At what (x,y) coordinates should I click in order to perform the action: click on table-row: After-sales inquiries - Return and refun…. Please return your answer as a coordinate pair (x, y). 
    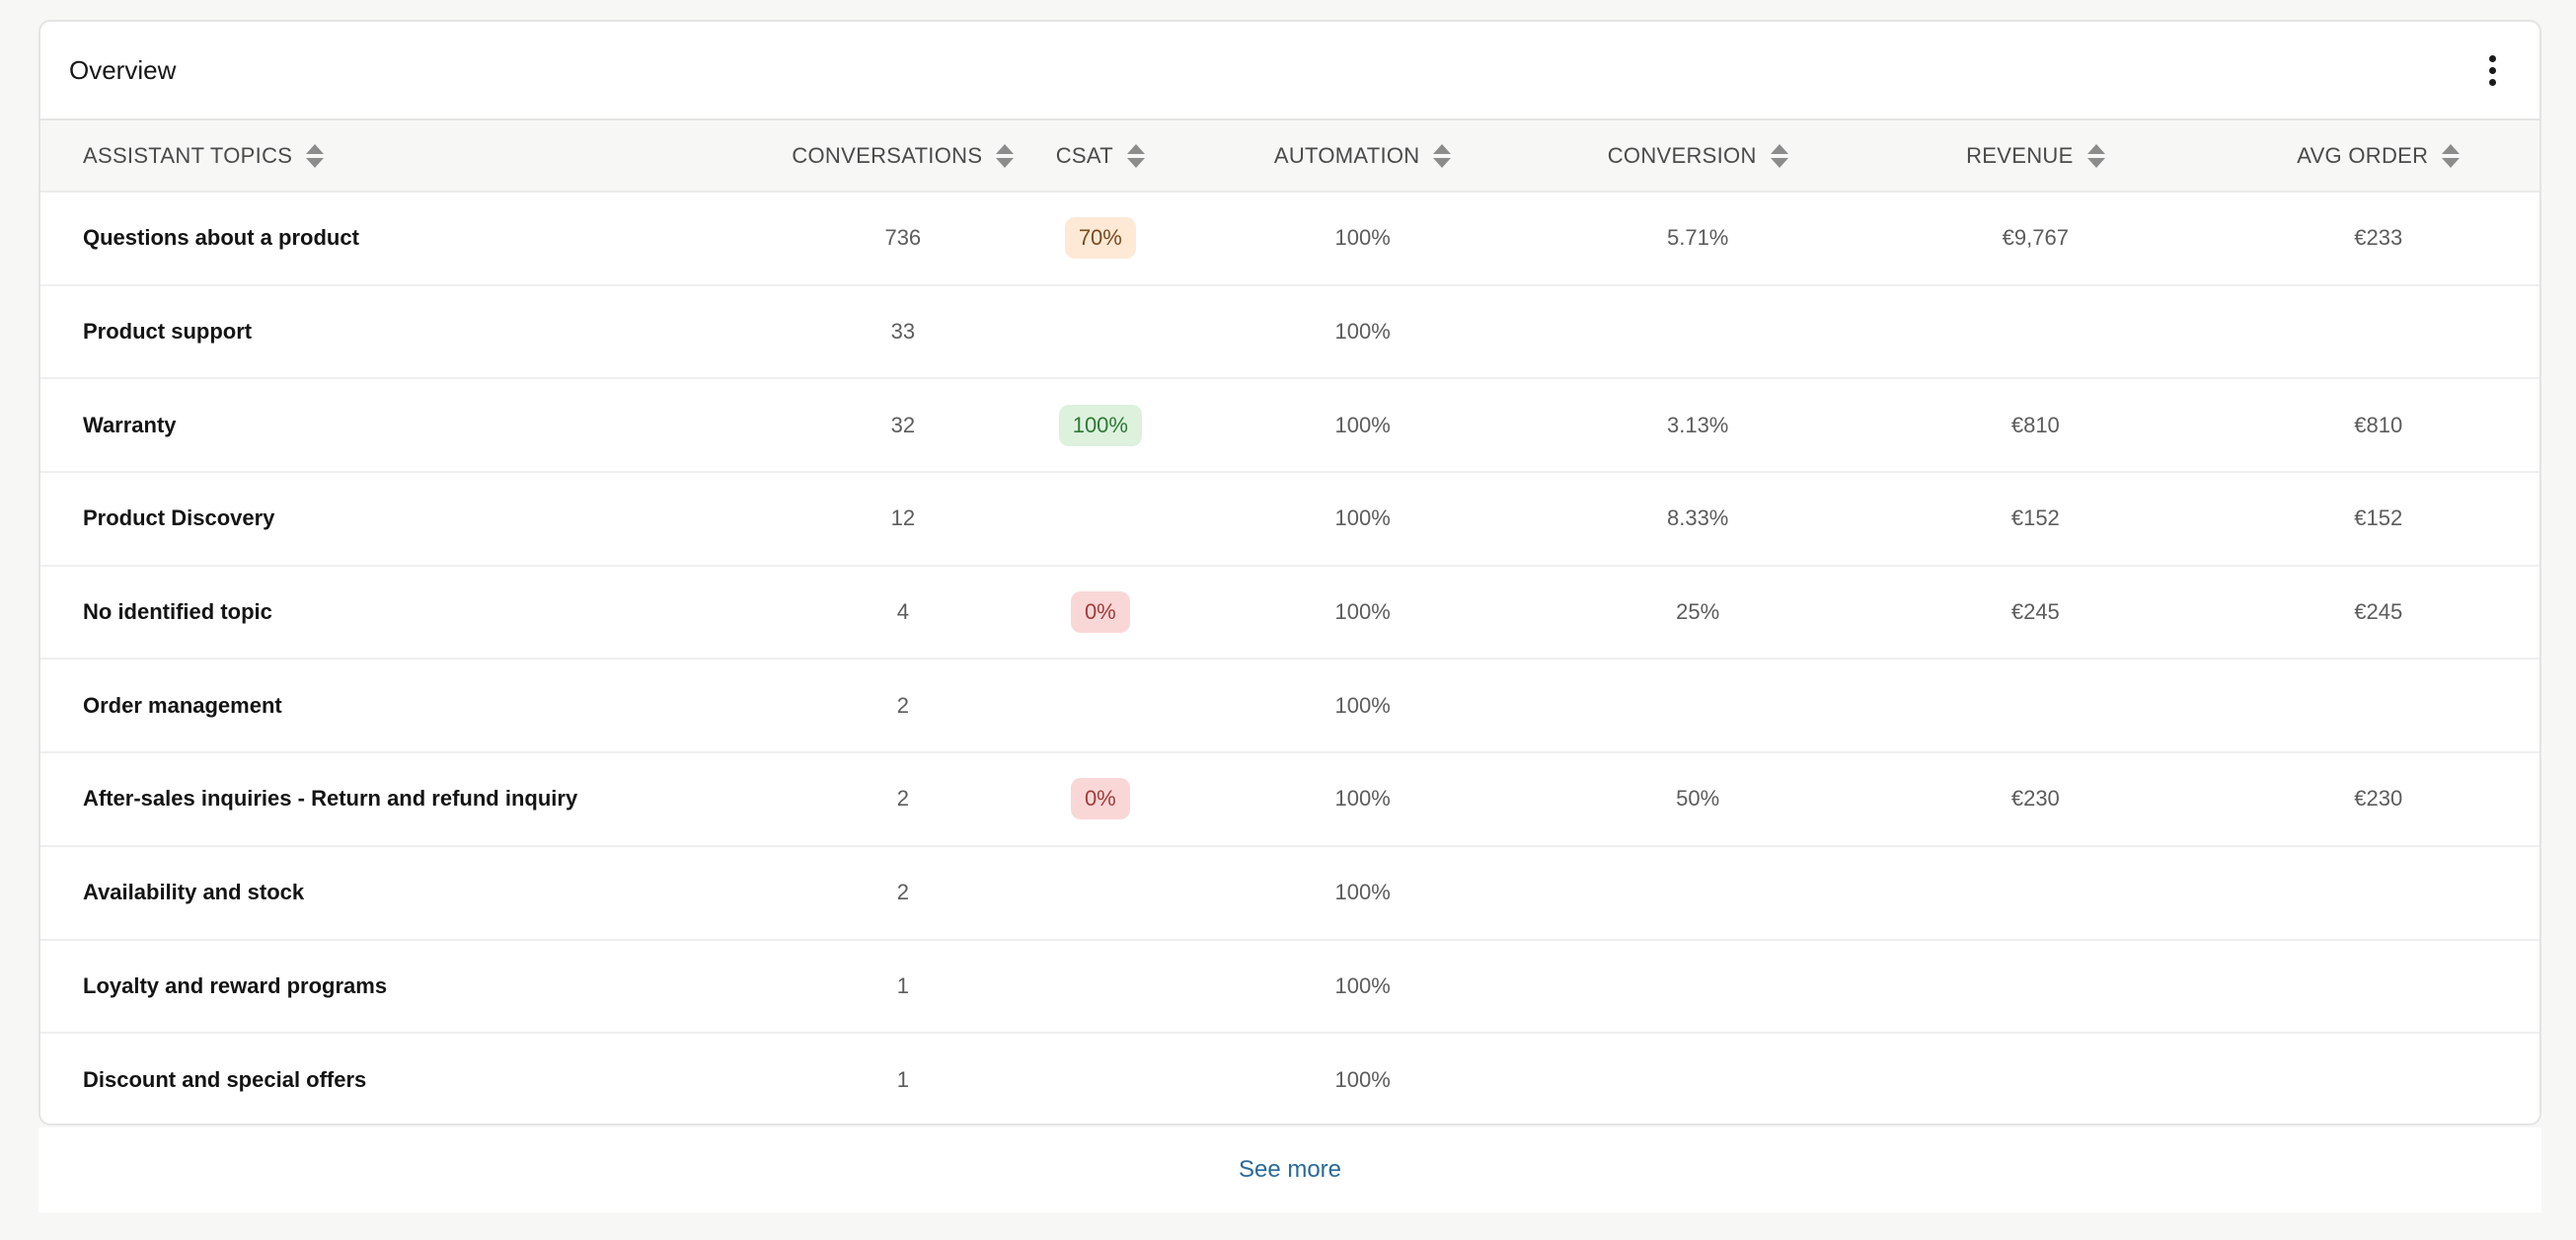
    Looking at the image, I should click on (1289, 799).